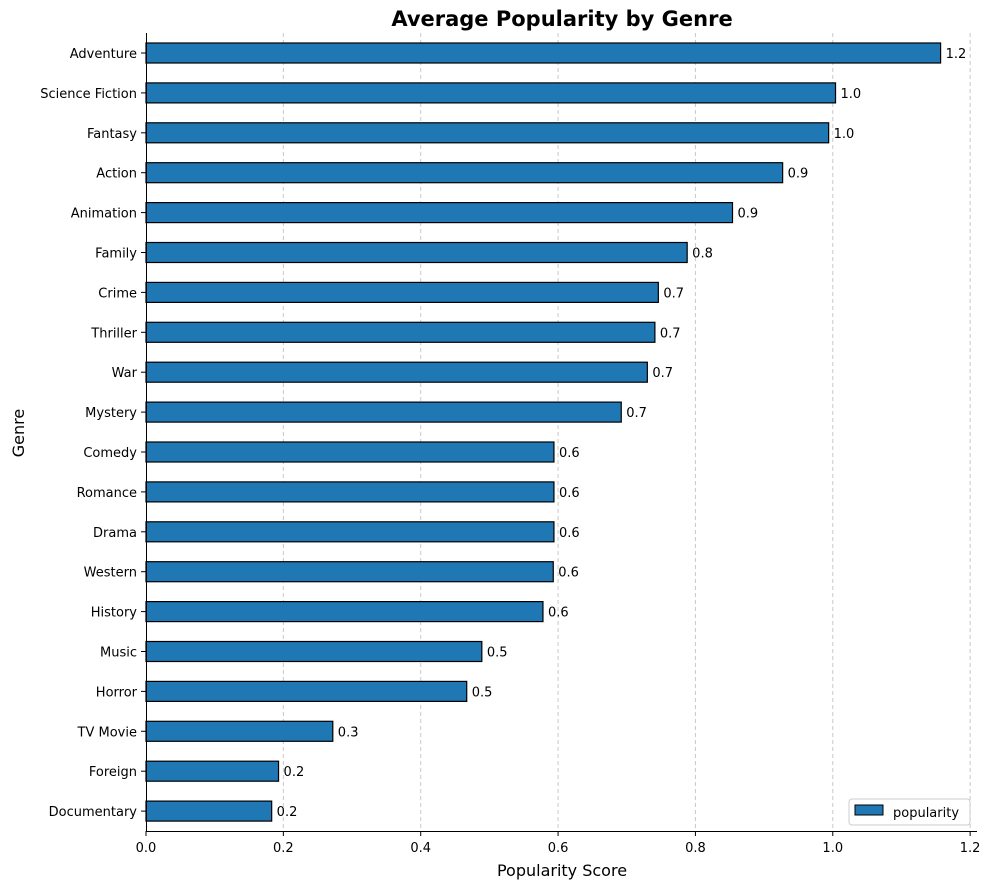 The width and height of the screenshot is (989, 889). Describe the element at coordinates (561, 19) in the screenshot. I see `chart-title: Average Popularity by Genre` at that location.